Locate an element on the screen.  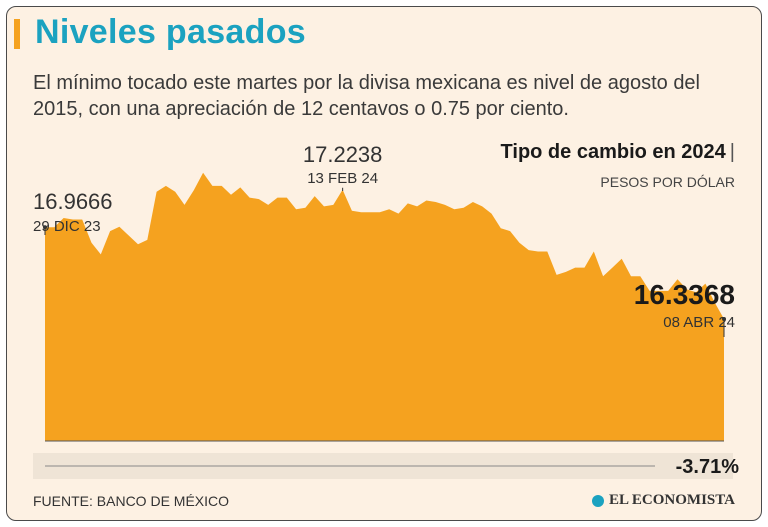
brand-mark-icon is located at coordinates (598, 500).